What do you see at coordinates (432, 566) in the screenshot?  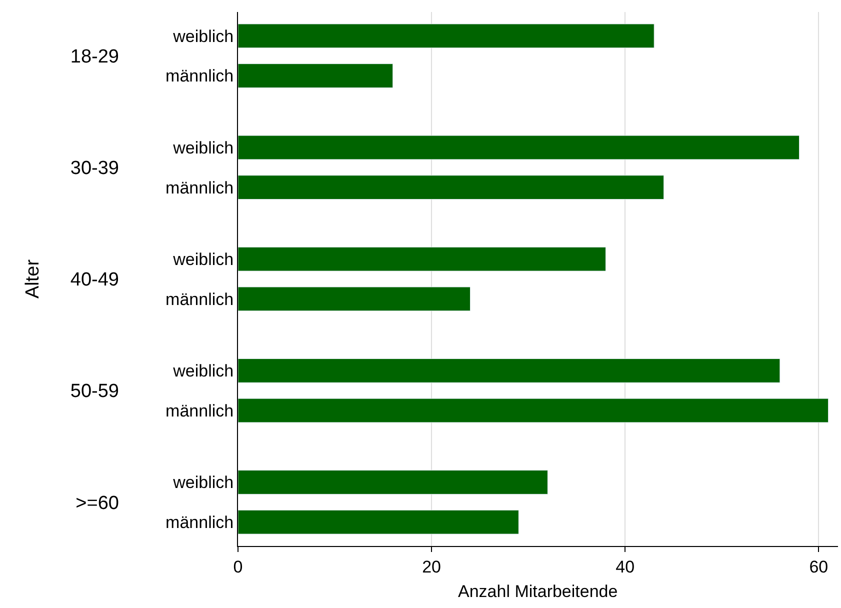 I see `x-tick-label: 20` at bounding box center [432, 566].